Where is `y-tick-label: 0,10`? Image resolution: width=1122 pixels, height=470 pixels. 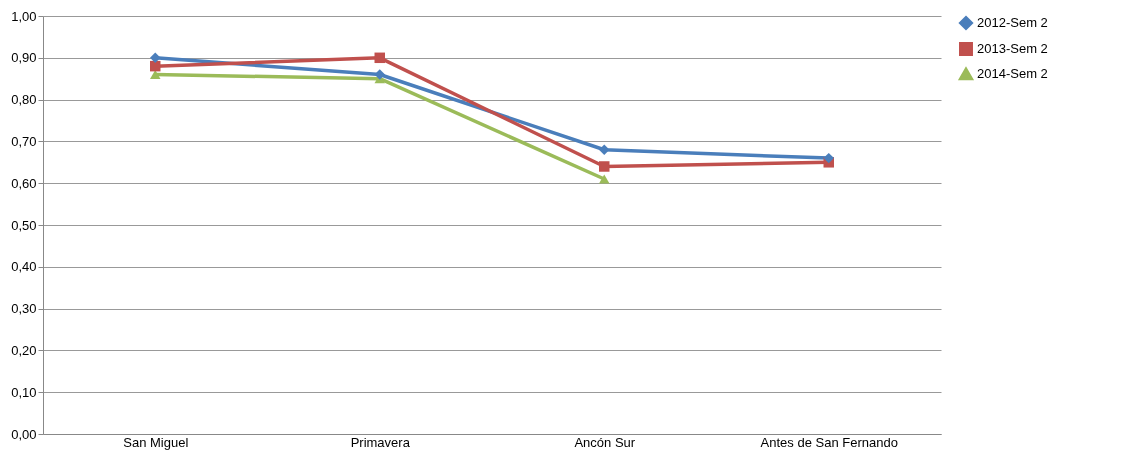
y-tick-label: 0,10 is located at coordinates (24, 392).